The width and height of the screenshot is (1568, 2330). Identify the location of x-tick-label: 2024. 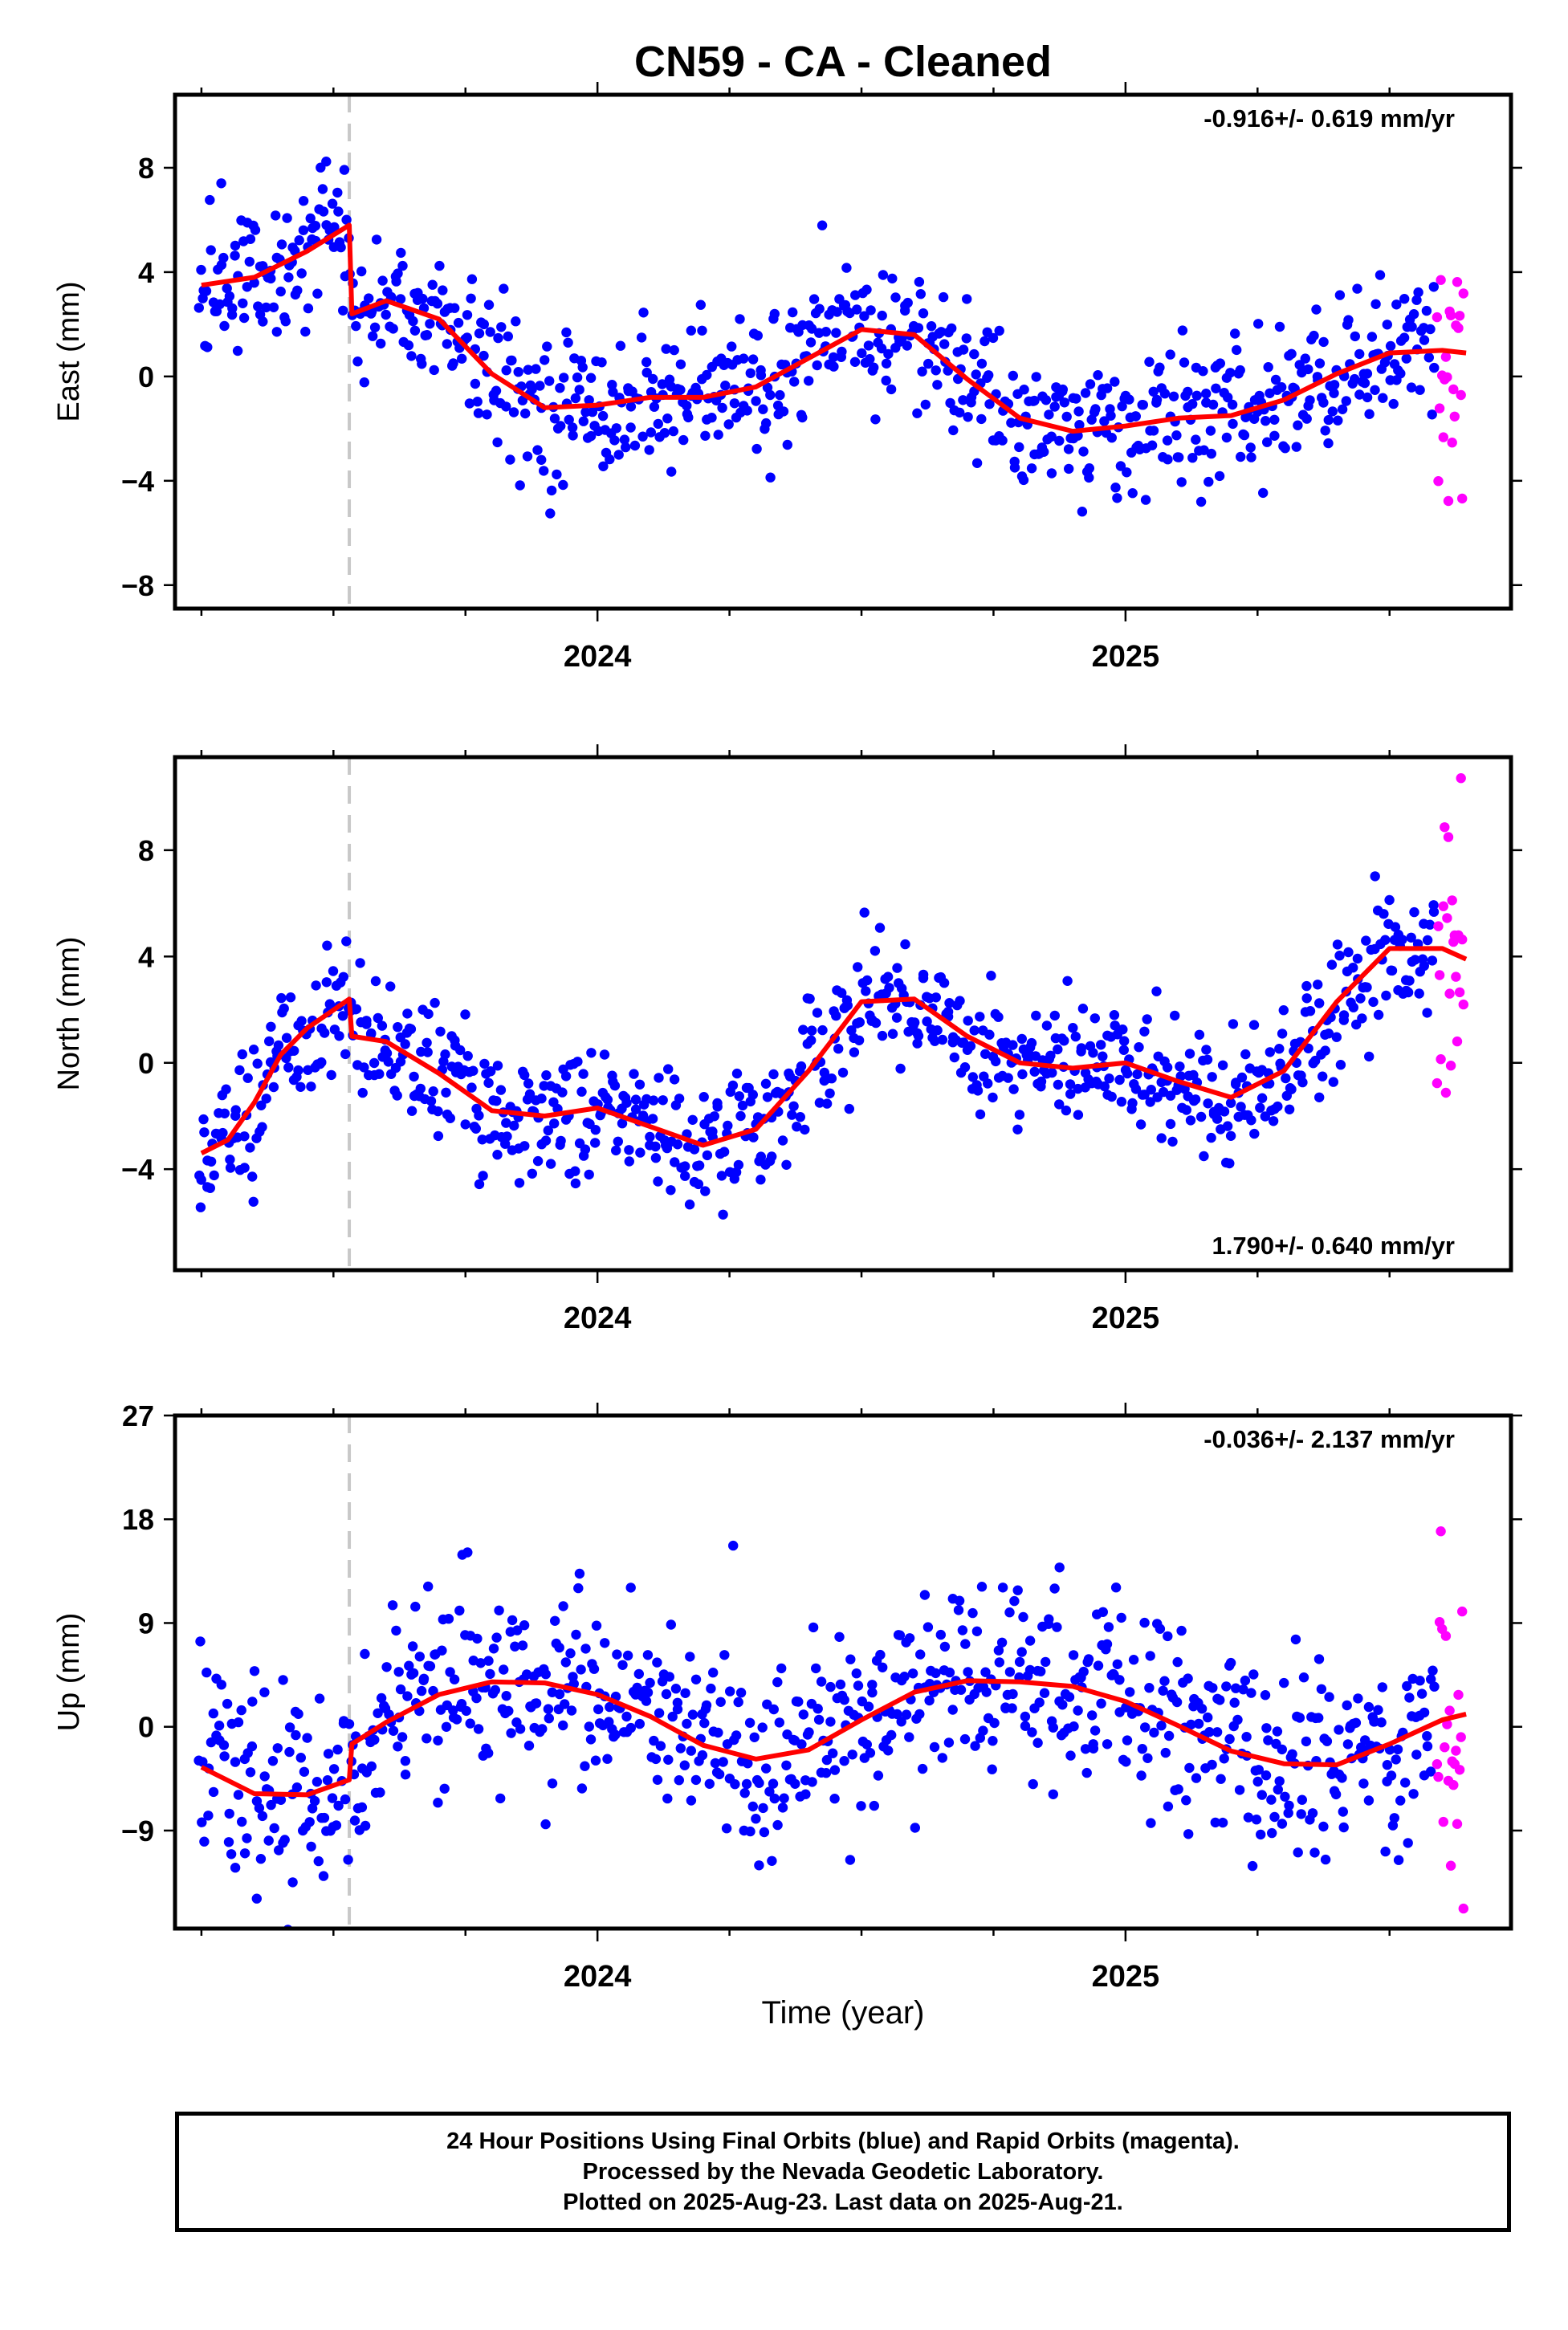
(598, 1977).